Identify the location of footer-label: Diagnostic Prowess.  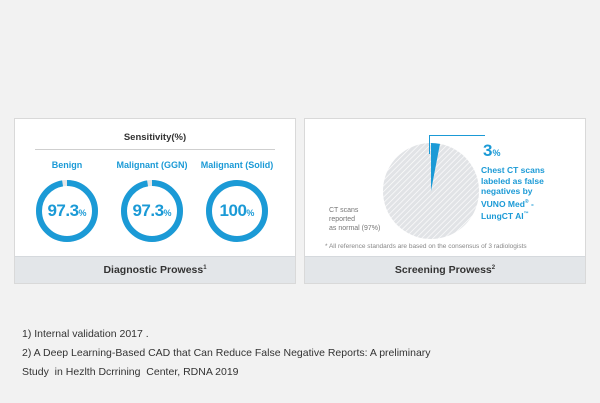
(153, 270).